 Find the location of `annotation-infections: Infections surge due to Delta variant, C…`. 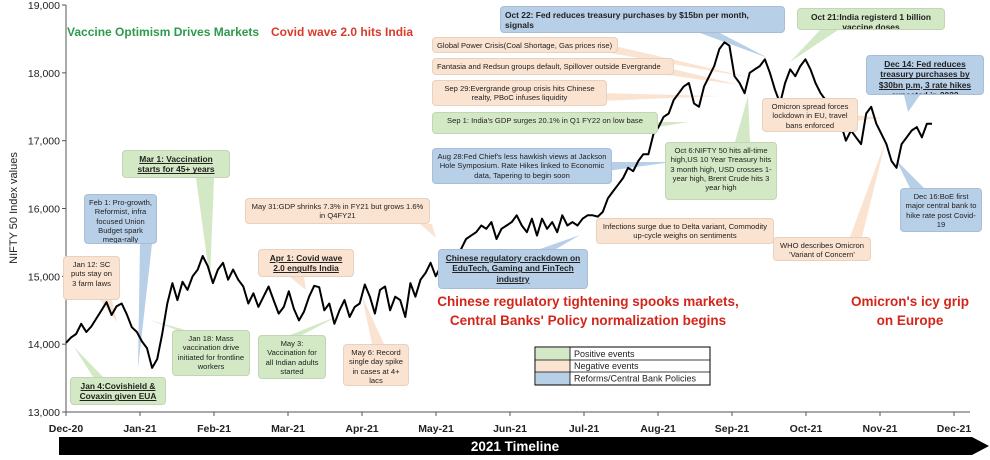

annotation-infections: Infections surge due to Delta variant, C… is located at coordinates (685, 231).